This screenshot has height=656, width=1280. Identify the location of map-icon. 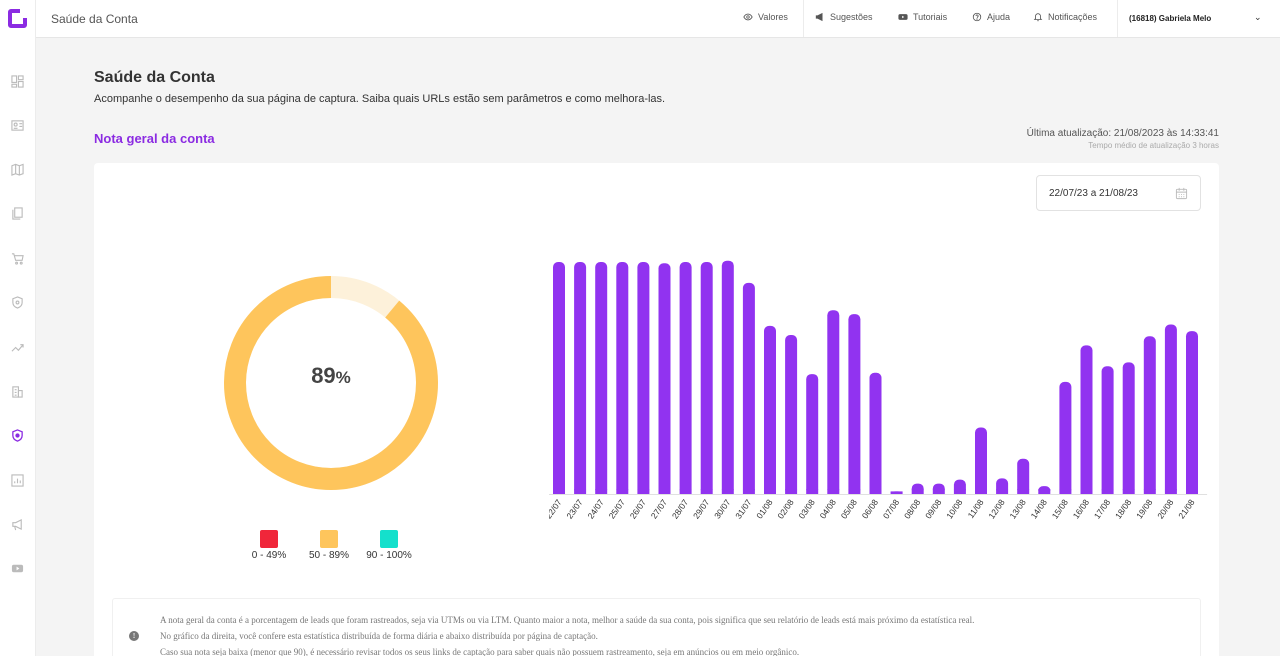
(17, 169).